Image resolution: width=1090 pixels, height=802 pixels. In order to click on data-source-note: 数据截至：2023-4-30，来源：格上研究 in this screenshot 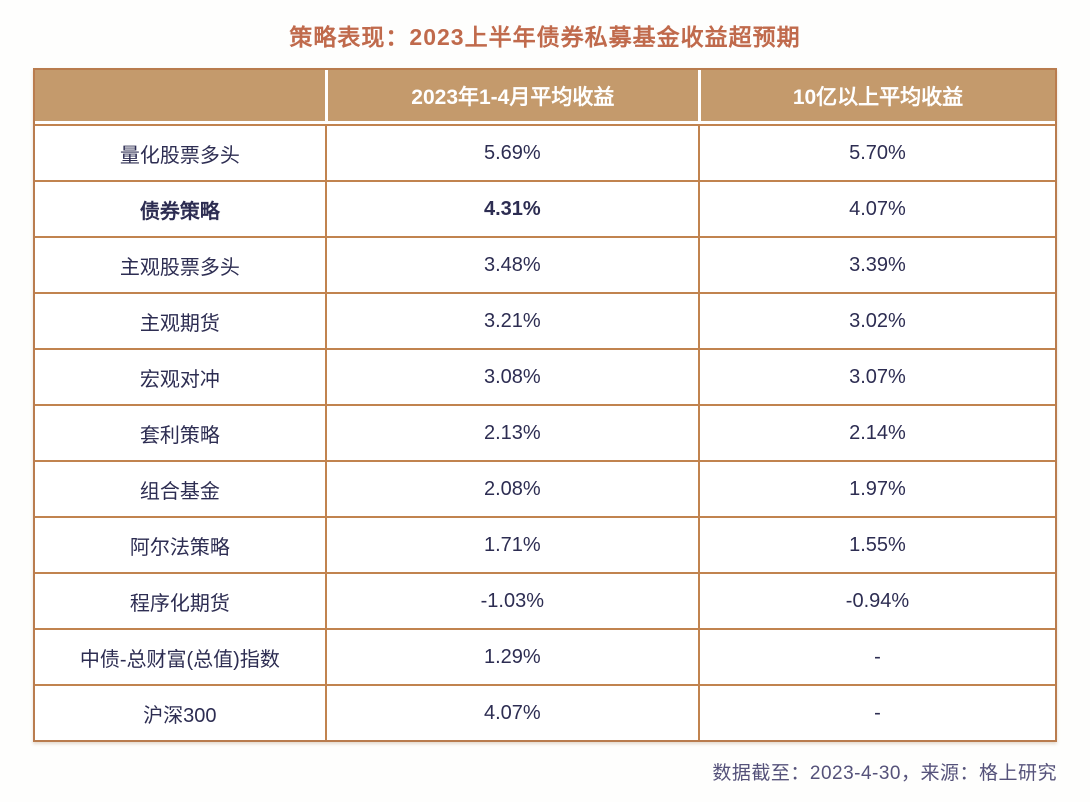, I will do `click(884, 773)`.